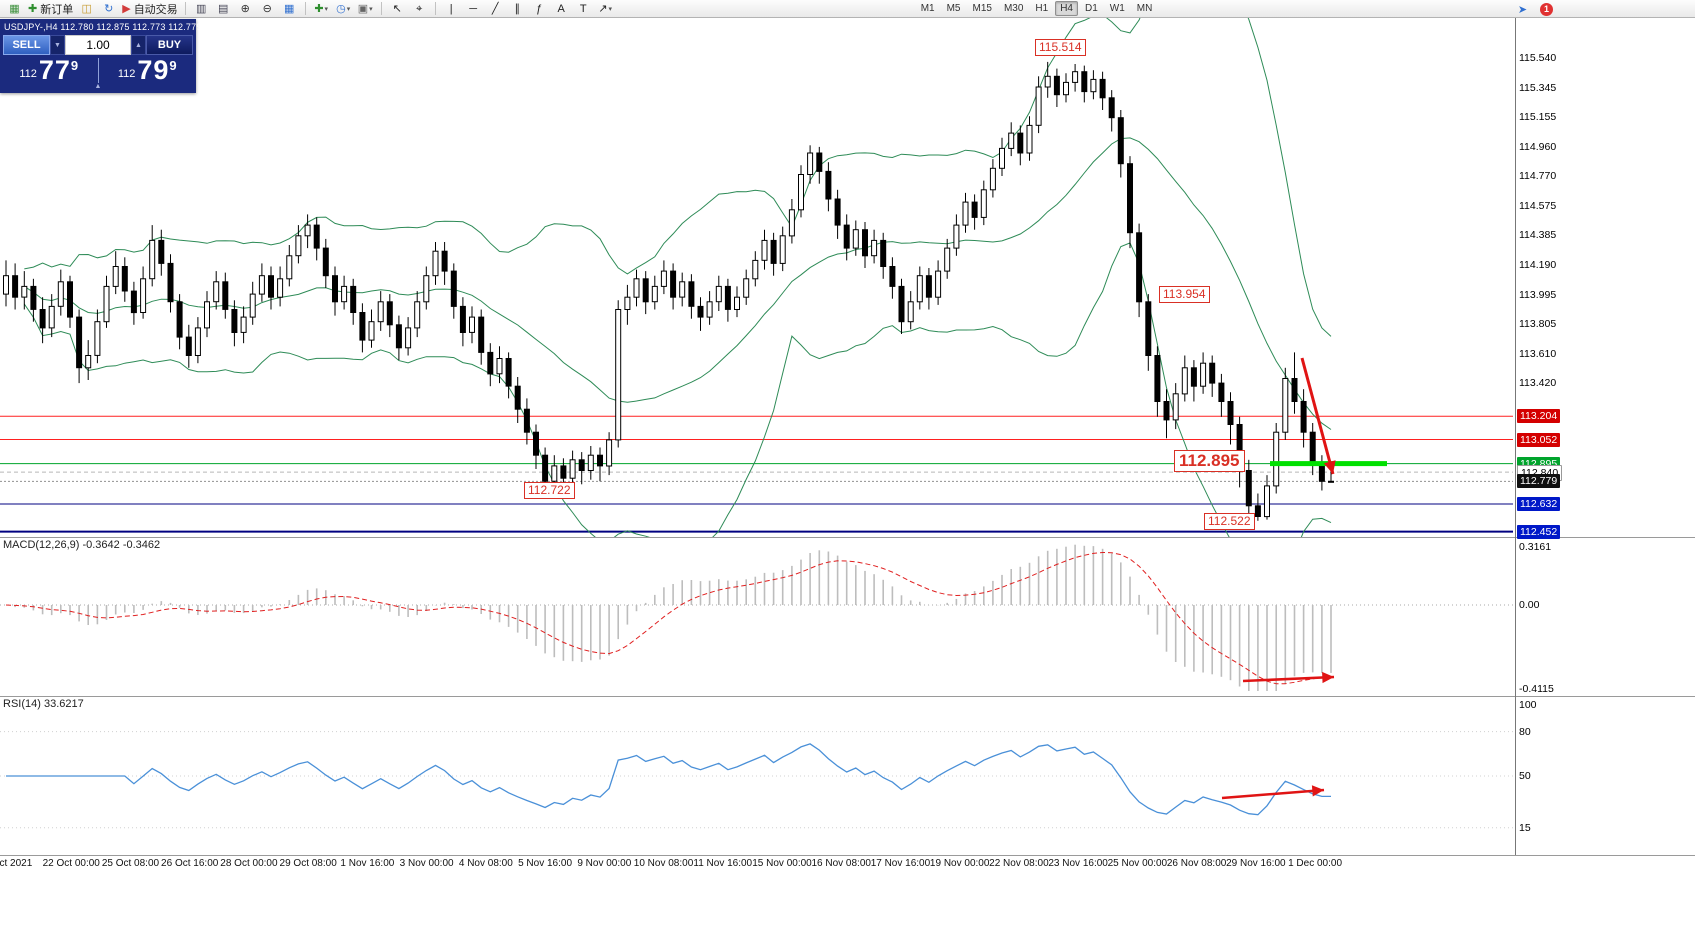 Image resolution: width=1695 pixels, height=942 pixels. I want to click on time-axis-label: 19 Nov 00:00, so click(959, 863).